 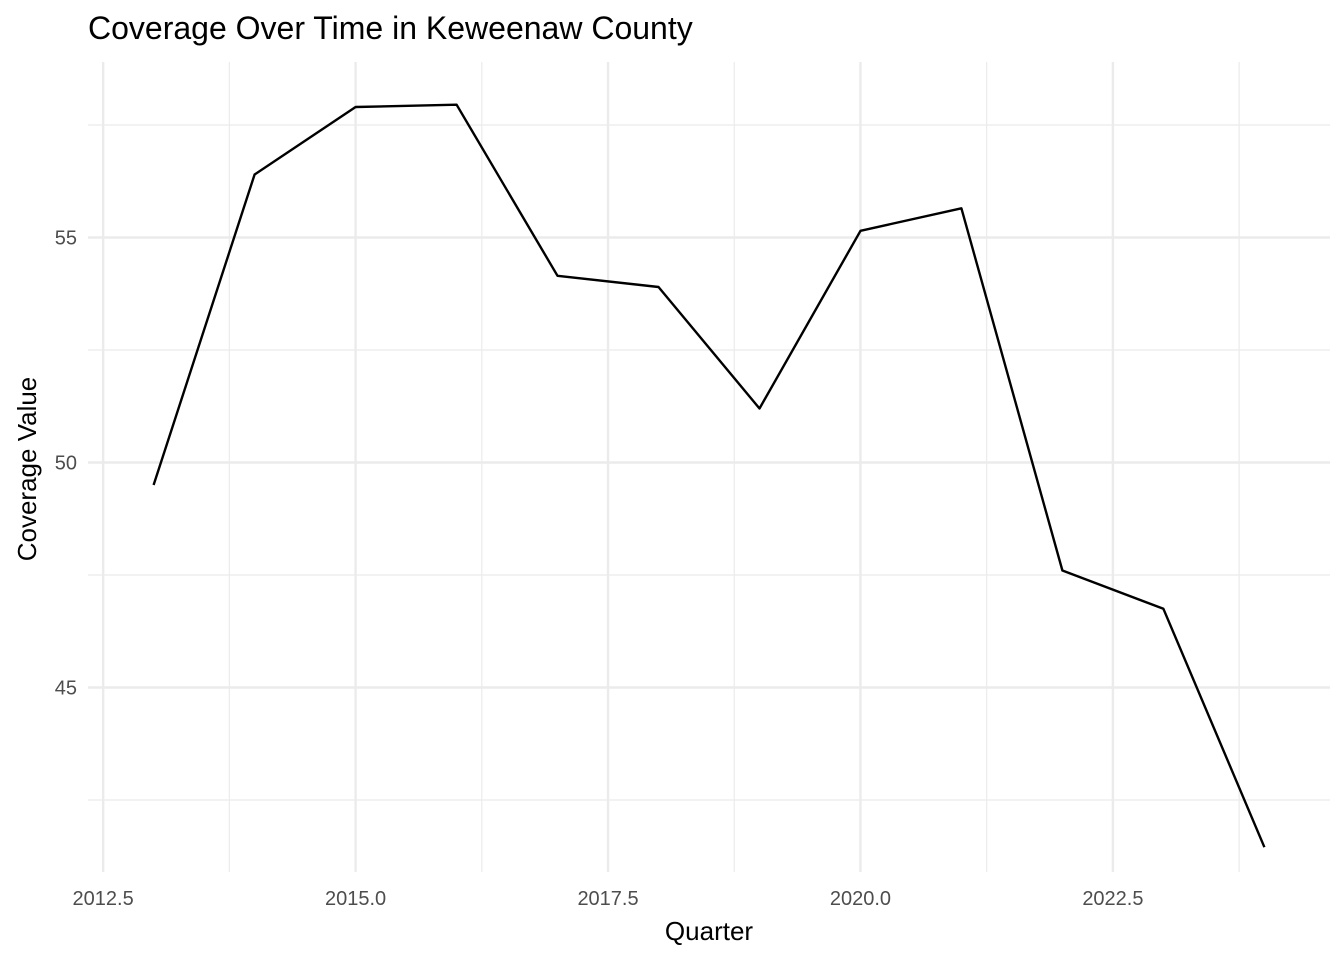 I want to click on y-tick-label: 55, so click(x=66, y=239).